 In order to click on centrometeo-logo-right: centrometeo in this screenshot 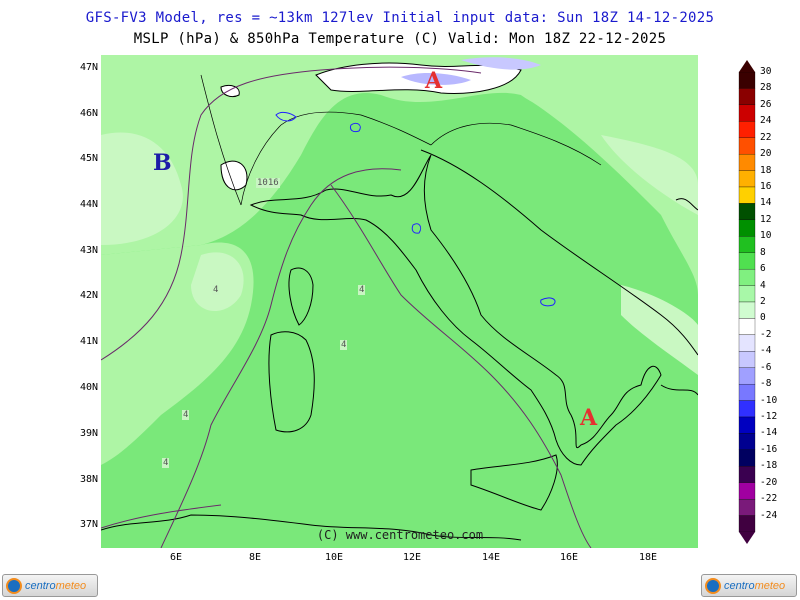, I will do `click(749, 585)`.